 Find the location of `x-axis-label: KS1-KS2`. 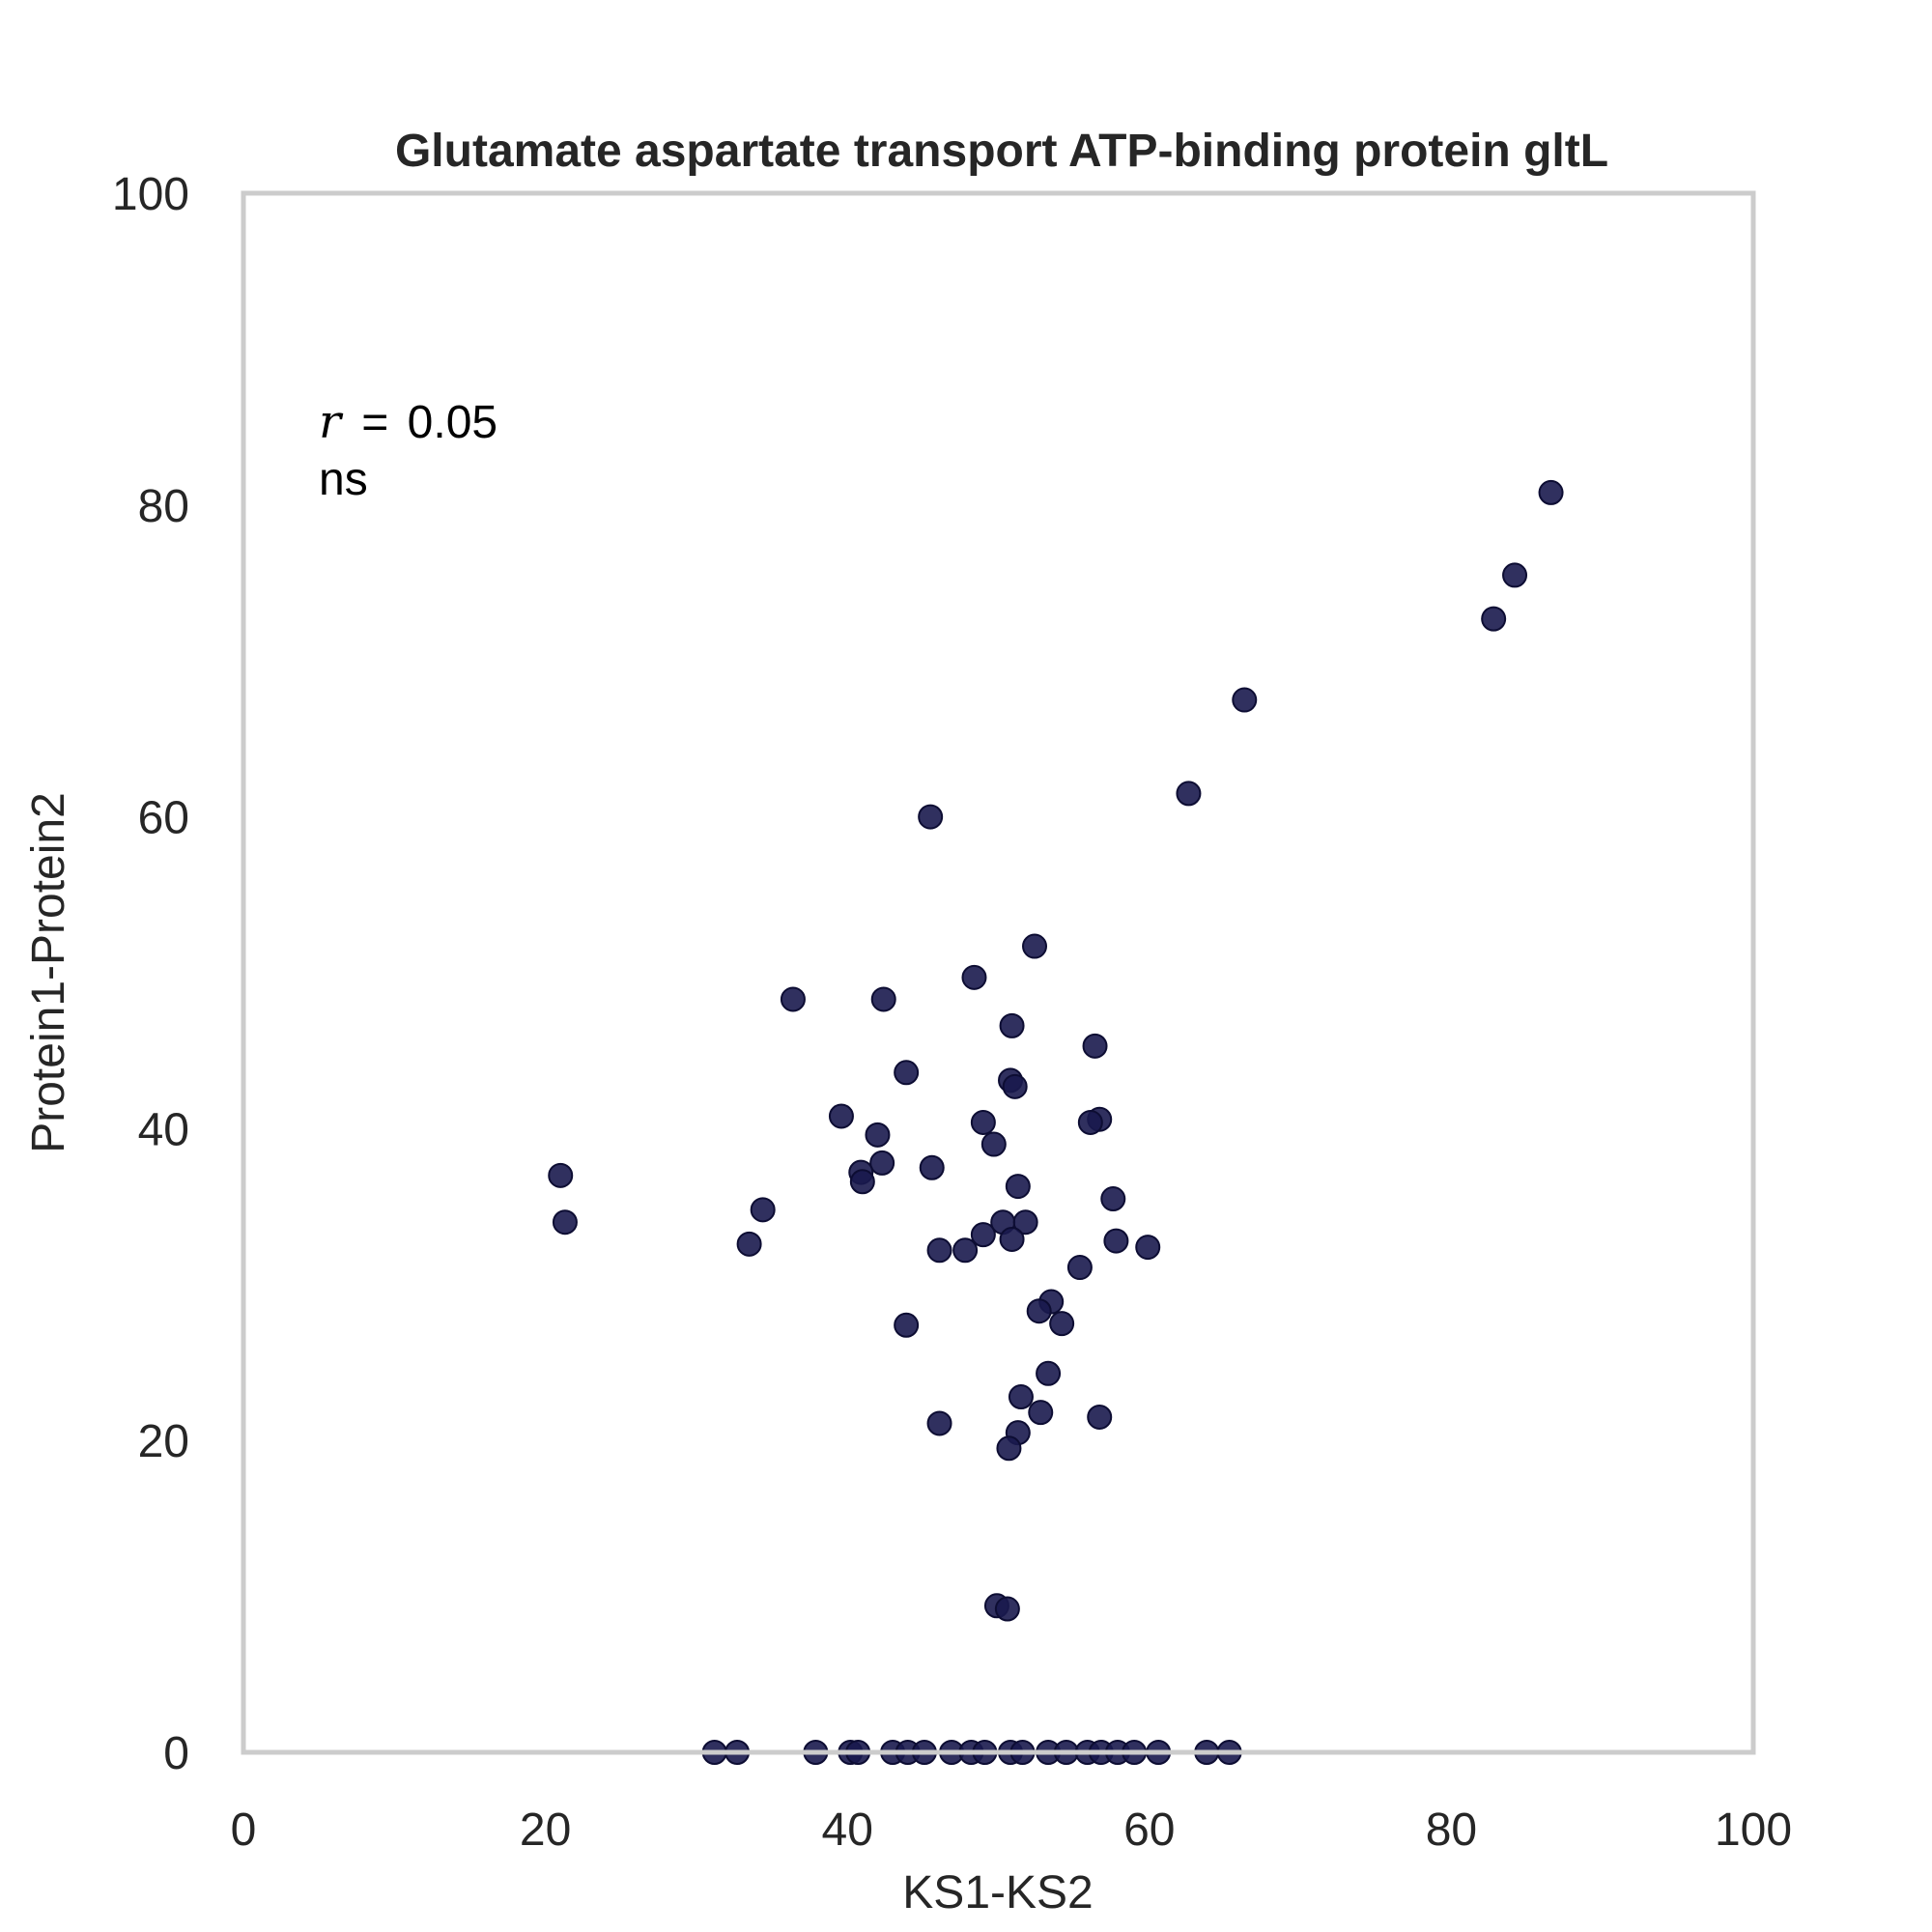

x-axis-label: KS1-KS2 is located at coordinates (997, 1892).